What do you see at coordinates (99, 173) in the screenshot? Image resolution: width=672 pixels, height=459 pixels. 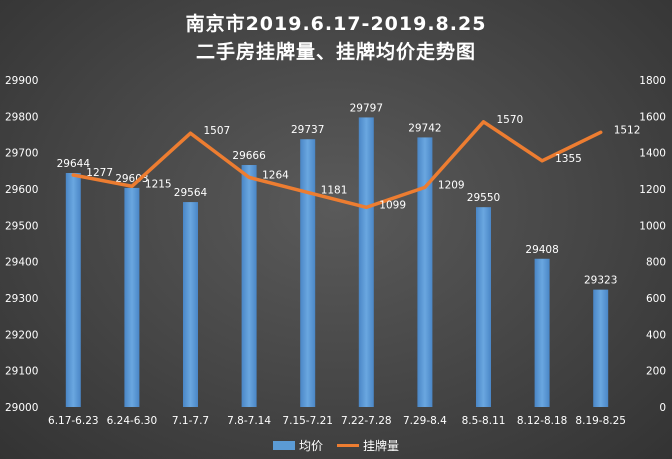 I see `line-value-label: 1277` at bounding box center [99, 173].